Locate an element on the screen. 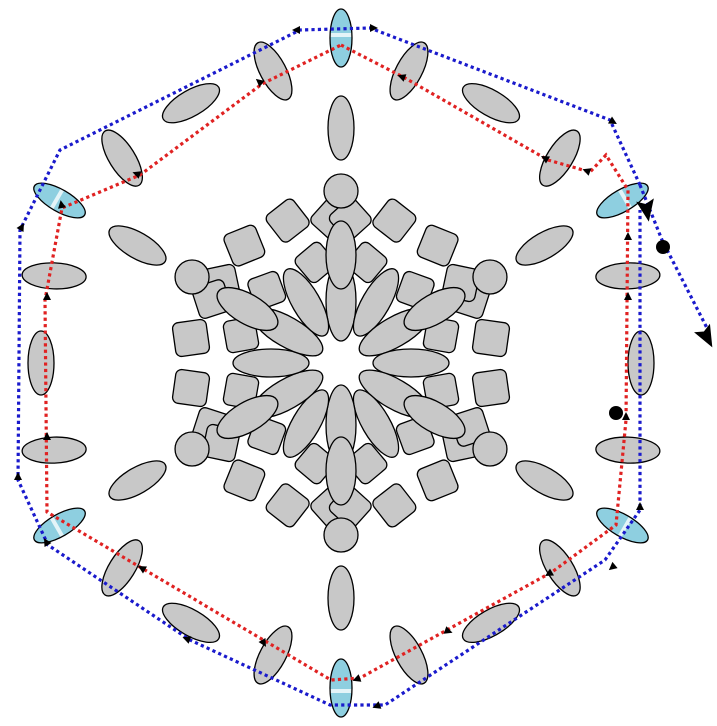  exit-arrowhead is located at coordinates (703, 335).